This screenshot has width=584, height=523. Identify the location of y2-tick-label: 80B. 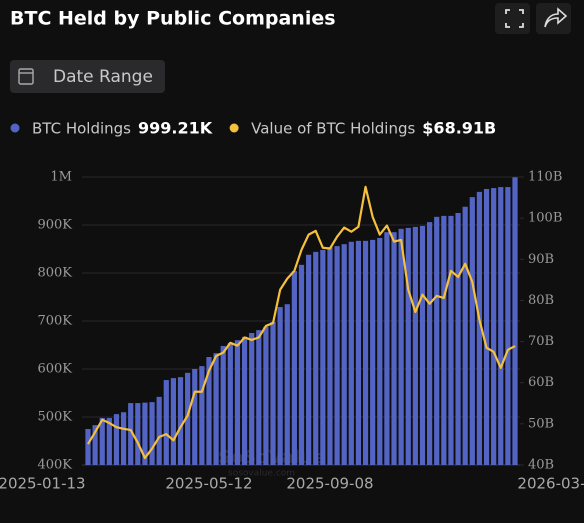
(541, 300).